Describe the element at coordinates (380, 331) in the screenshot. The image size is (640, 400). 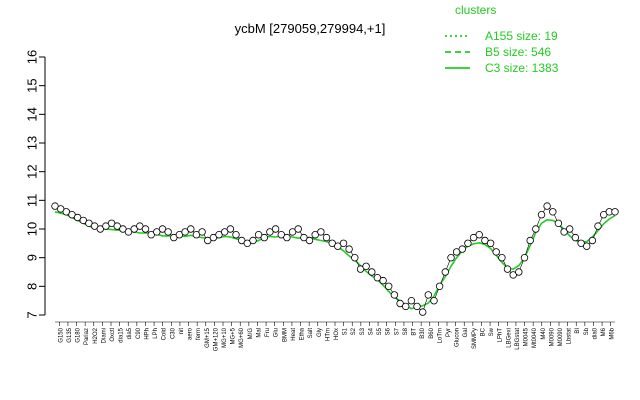
I see `x-tick-label: S5` at that location.